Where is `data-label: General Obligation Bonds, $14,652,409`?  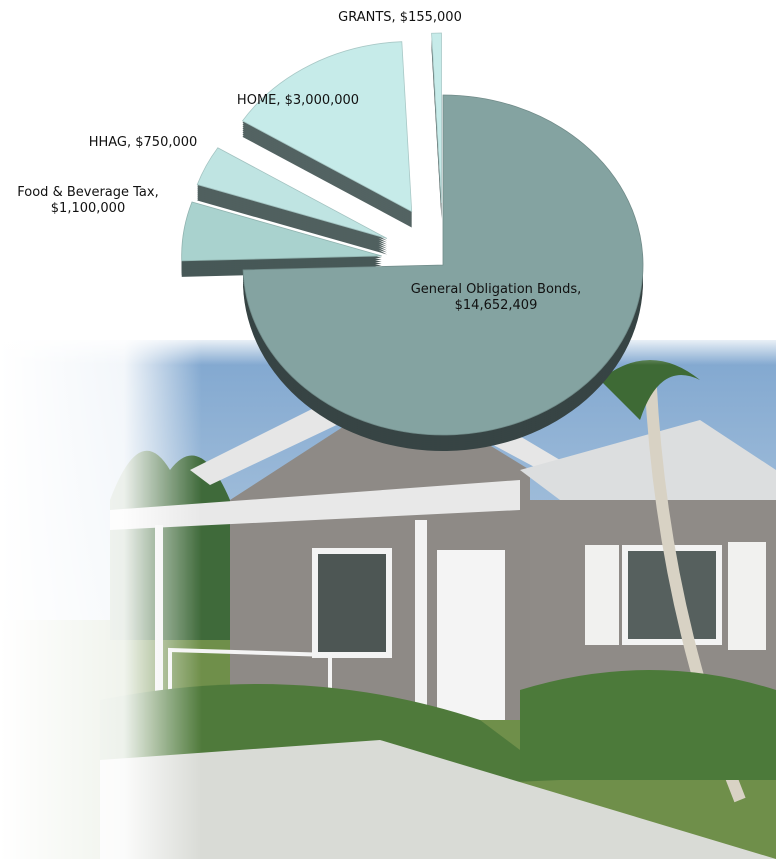 data-label: General Obligation Bonds, $14,652,409 is located at coordinates (496, 297).